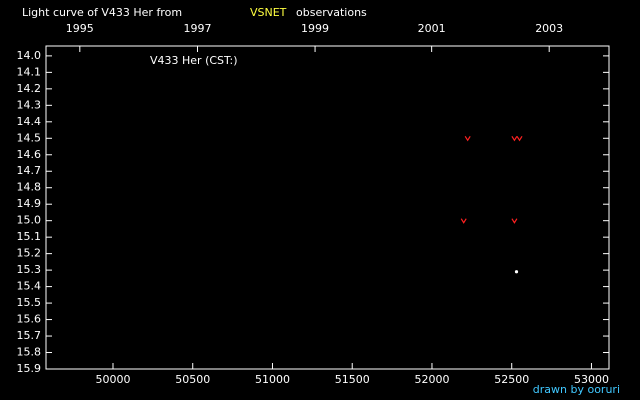  Describe the element at coordinates (29, 253) in the screenshot. I see `y-tick-label: 15.2` at that location.